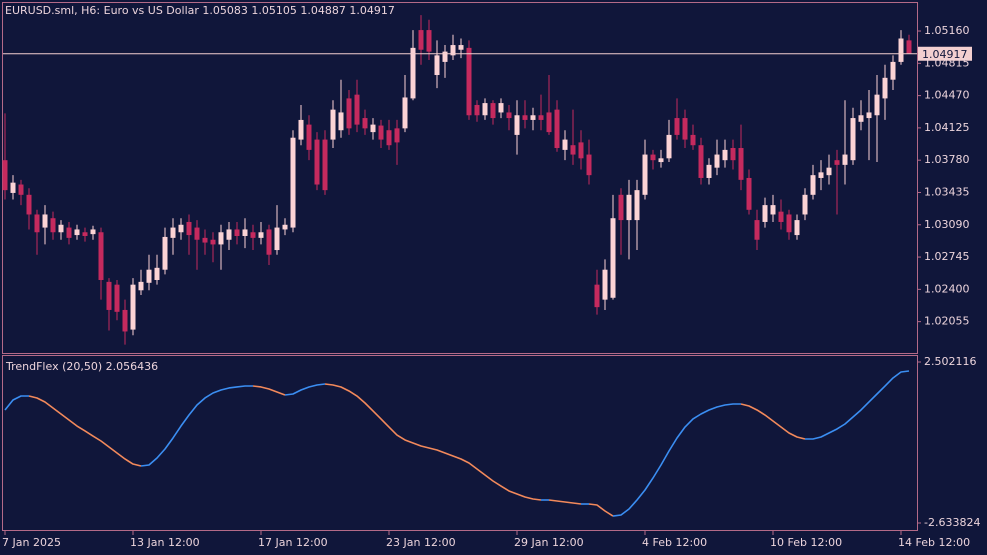 The width and height of the screenshot is (987, 555). Describe the element at coordinates (947, 30) in the screenshot. I see `y-tick-label: 1.05160` at that location.